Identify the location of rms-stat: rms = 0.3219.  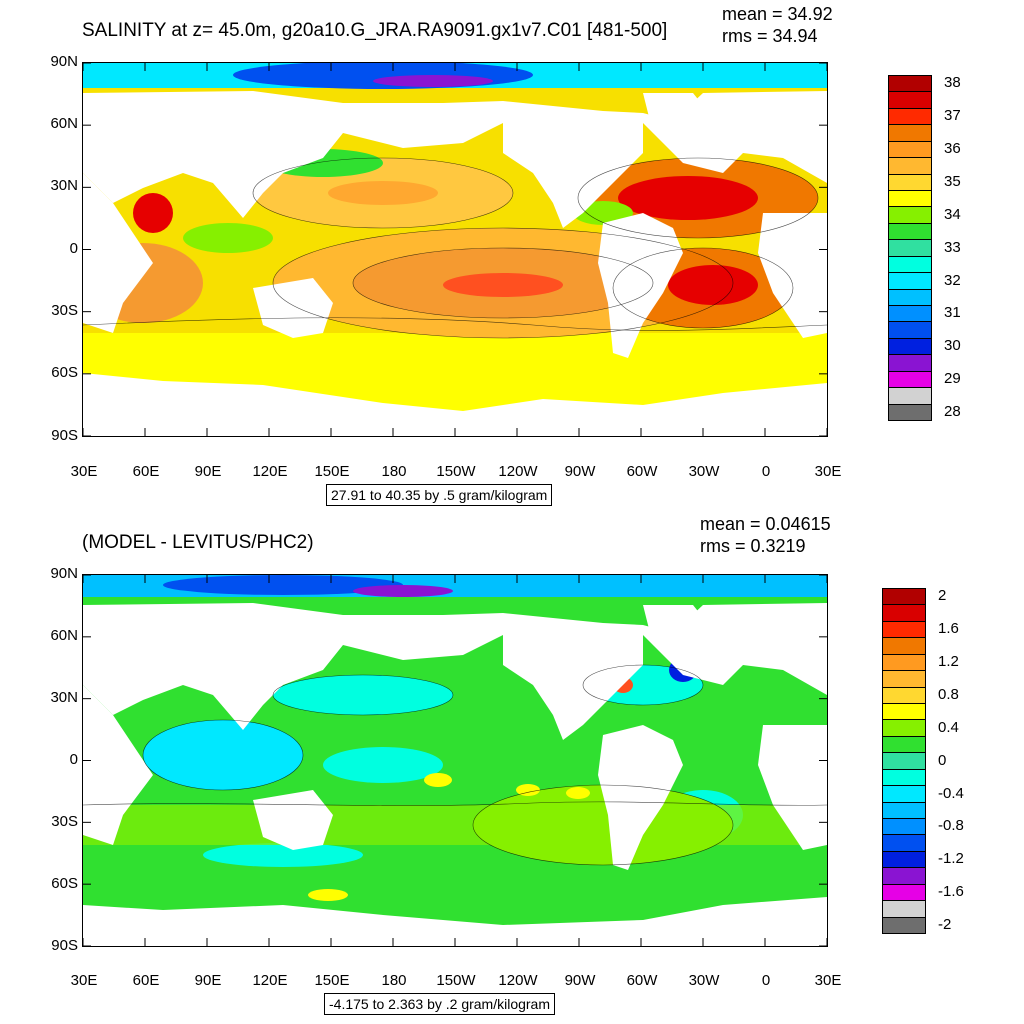
(753, 546).